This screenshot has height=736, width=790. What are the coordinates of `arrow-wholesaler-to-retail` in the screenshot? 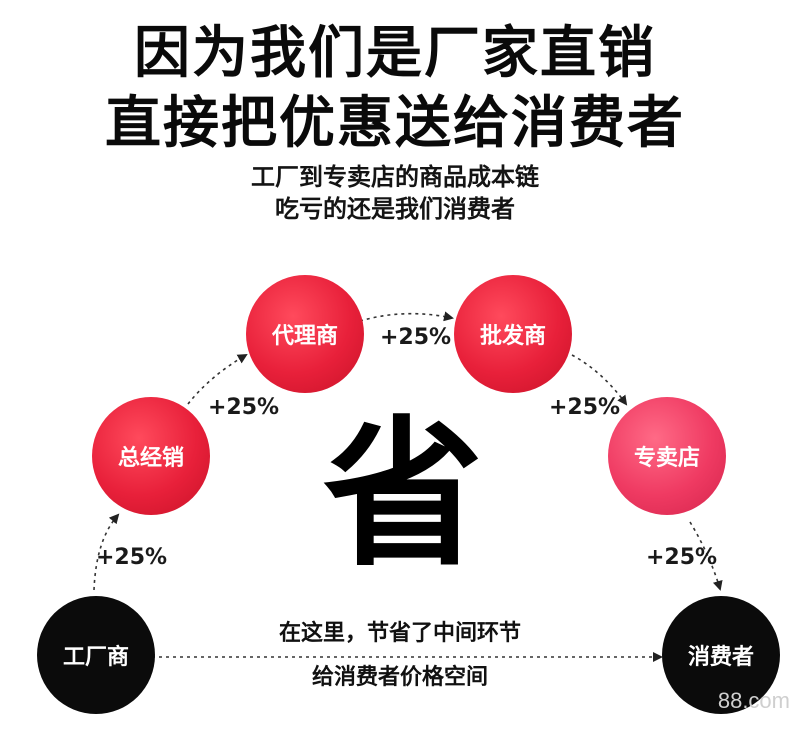 It's located at (599, 380).